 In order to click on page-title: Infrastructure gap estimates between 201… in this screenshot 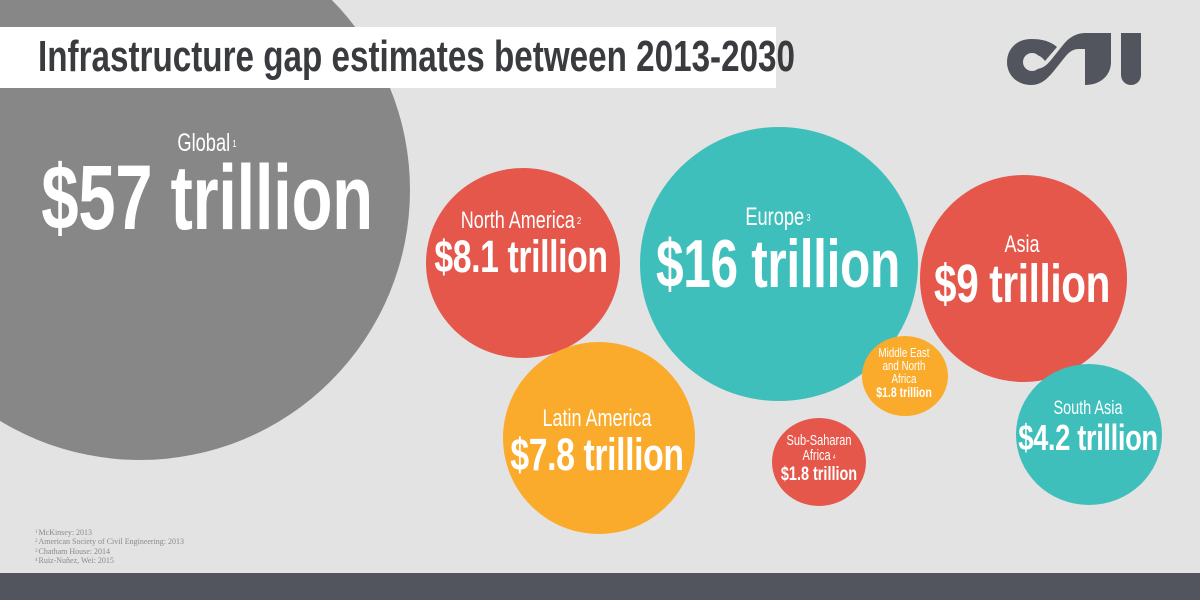, I will do `click(417, 56)`.